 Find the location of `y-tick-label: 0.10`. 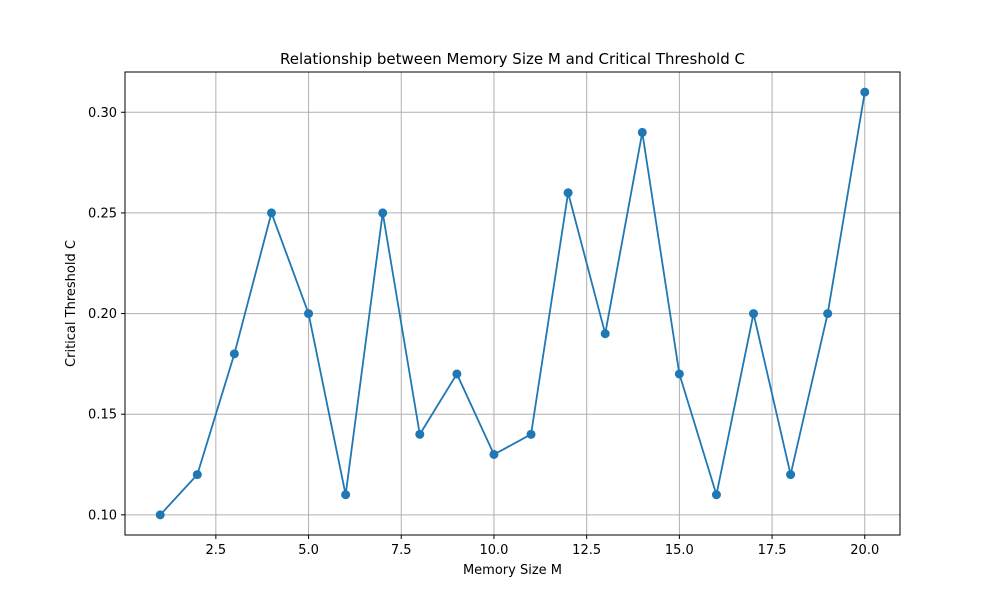

y-tick-label: 0.10 is located at coordinates (102, 515).